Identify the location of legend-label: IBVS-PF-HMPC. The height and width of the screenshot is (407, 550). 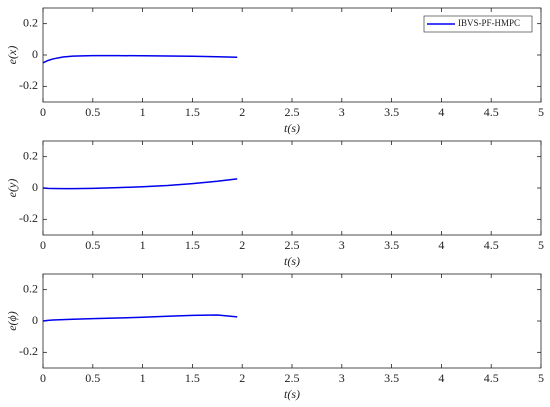
(489, 23).